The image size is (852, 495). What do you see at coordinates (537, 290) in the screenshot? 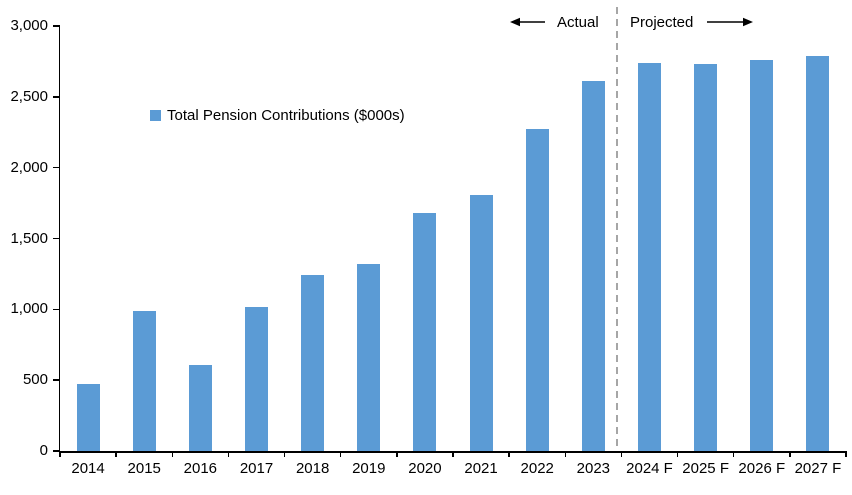
I see `bar-2022` at bounding box center [537, 290].